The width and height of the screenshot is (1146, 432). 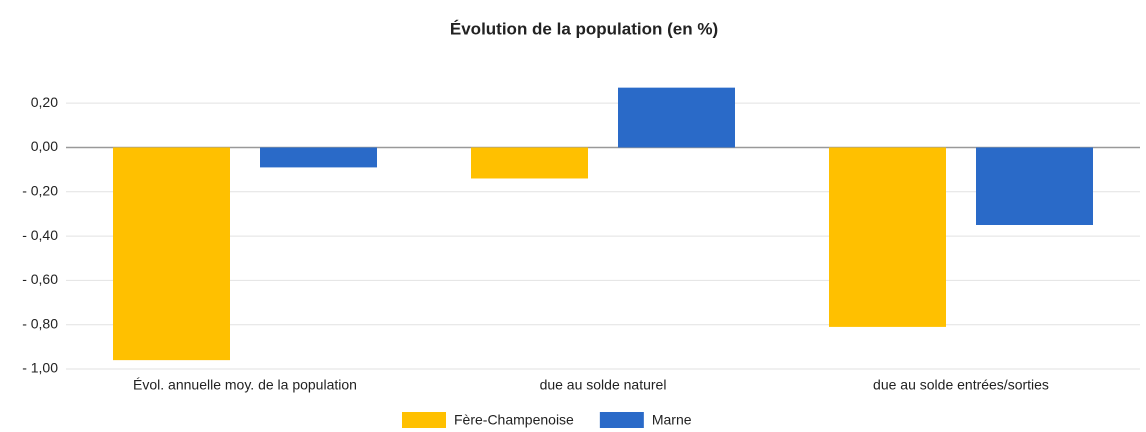 I want to click on legend-label: Fère-Champenoise, so click(x=514, y=420).